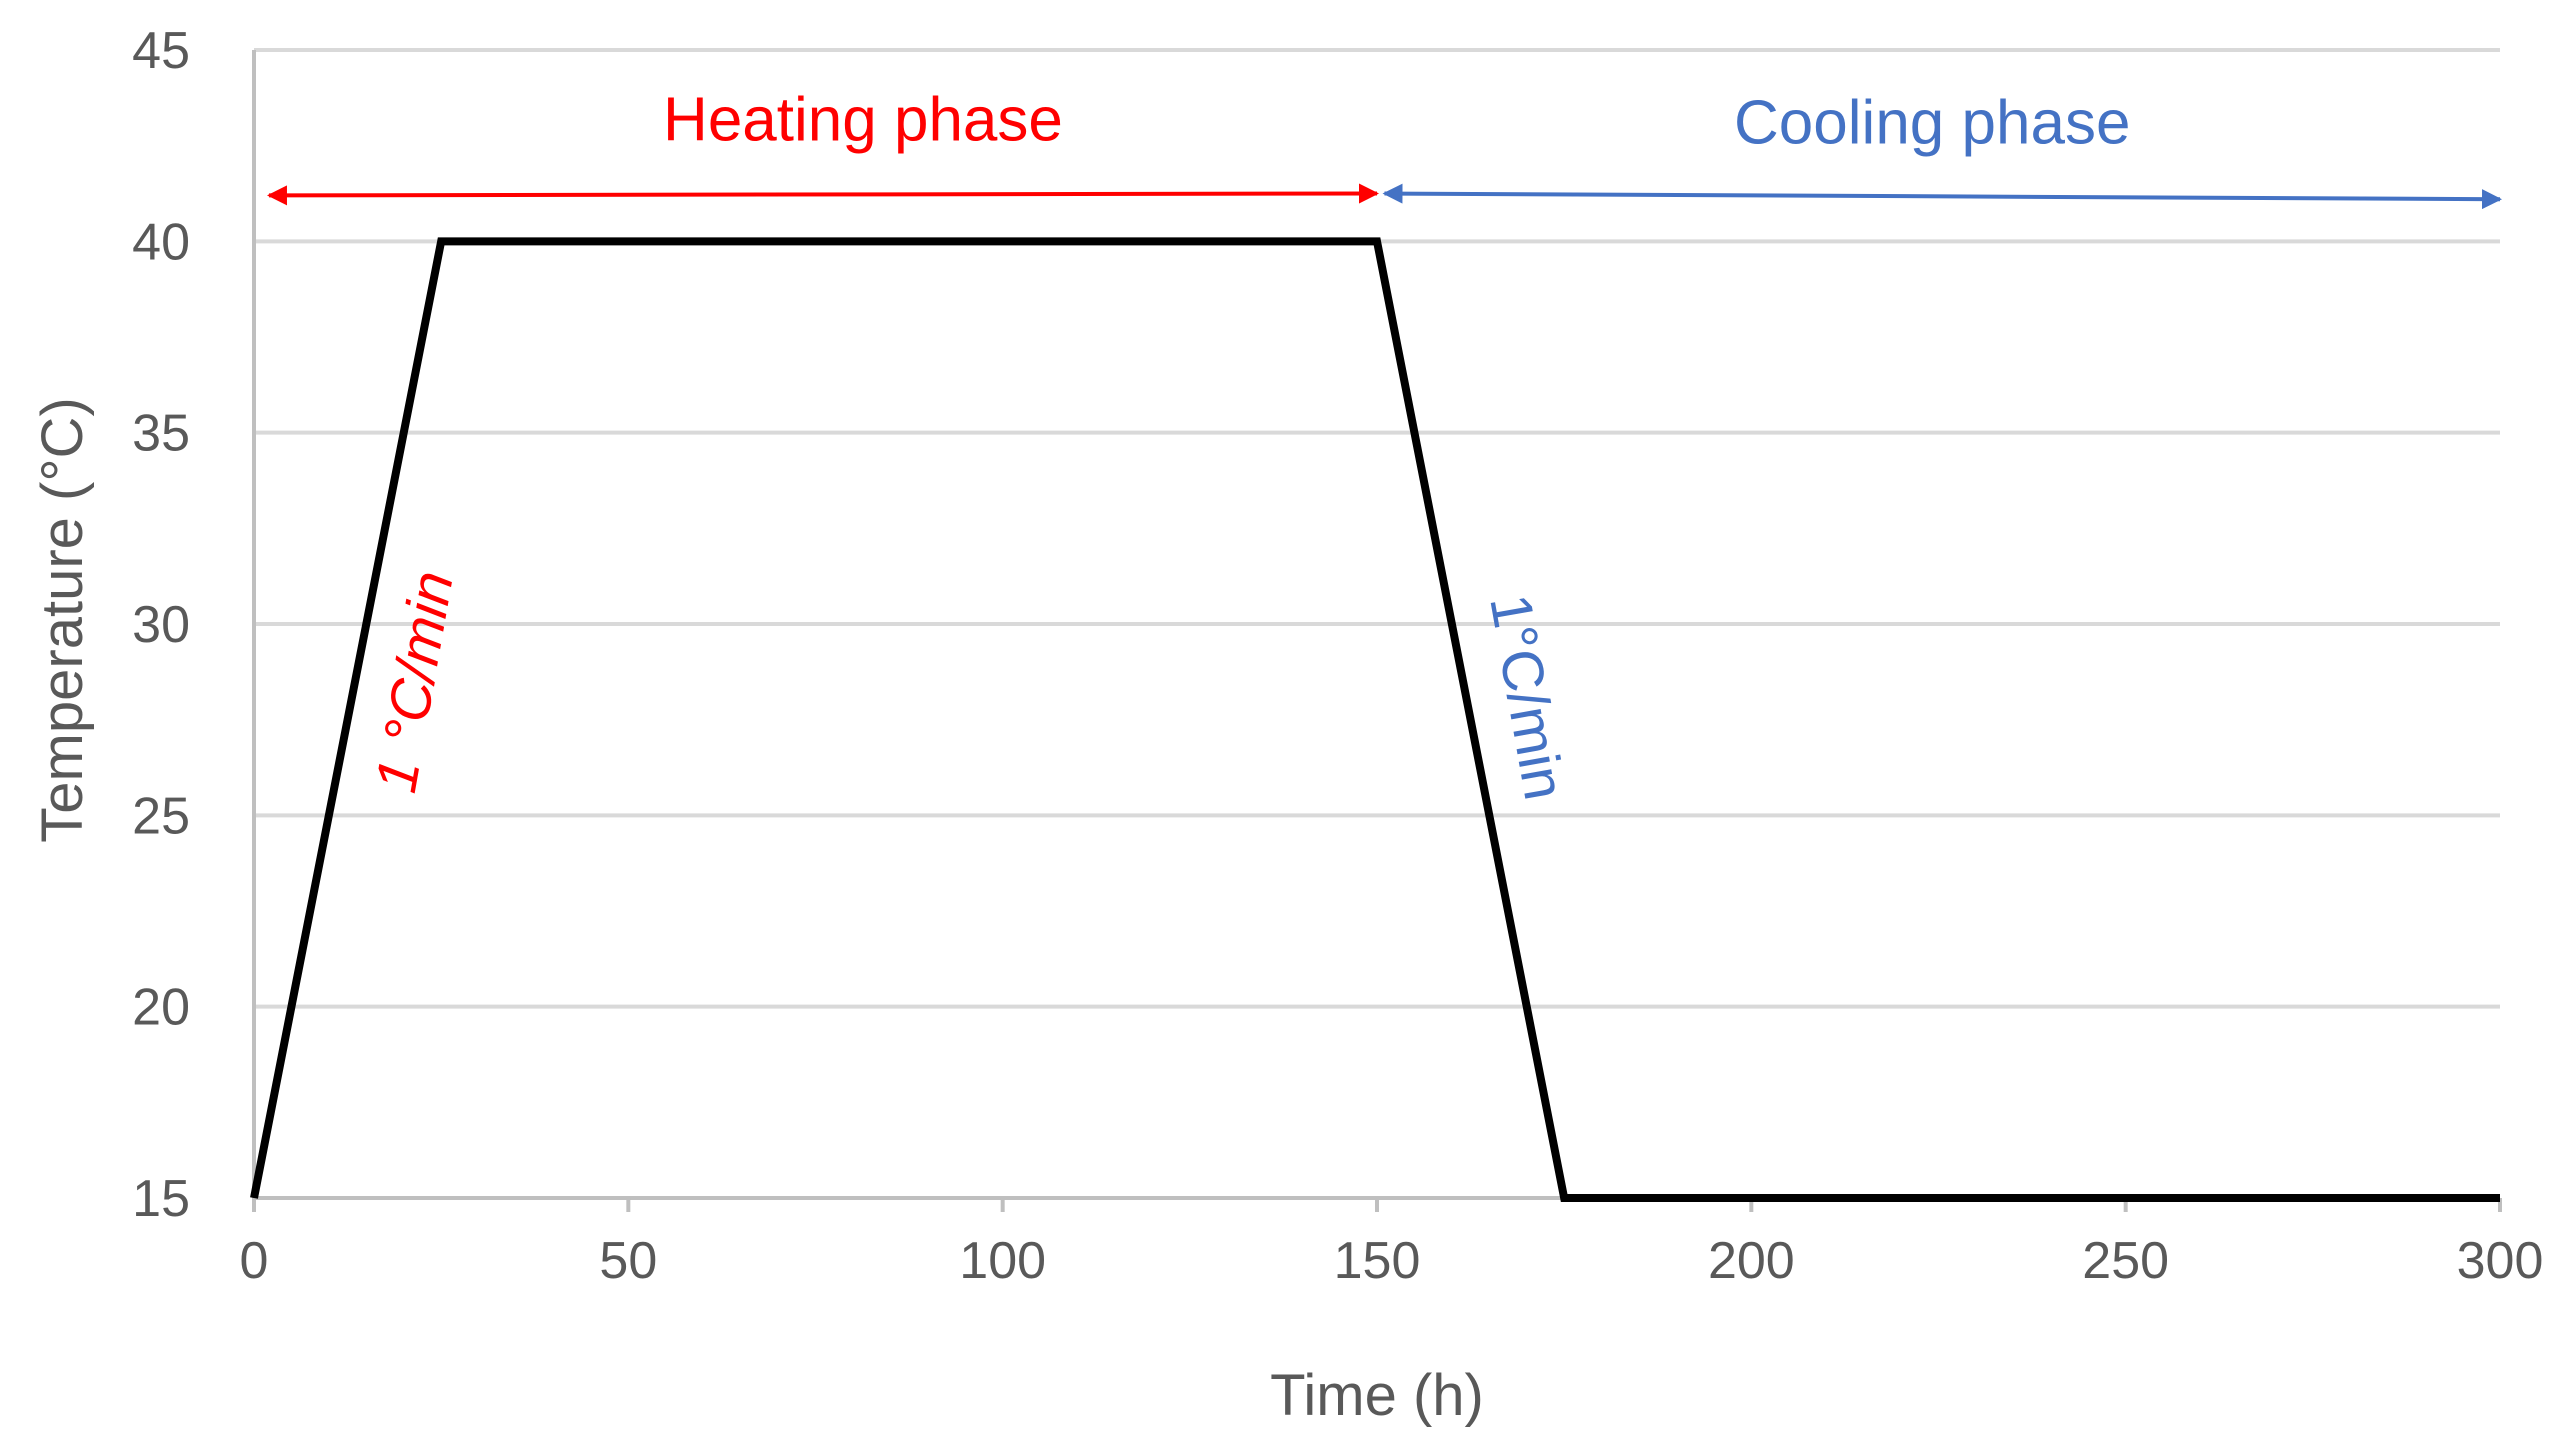 The height and width of the screenshot is (1444, 2564). What do you see at coordinates (2500, 1261) in the screenshot?
I see `x-tick-label-300: 300` at bounding box center [2500, 1261].